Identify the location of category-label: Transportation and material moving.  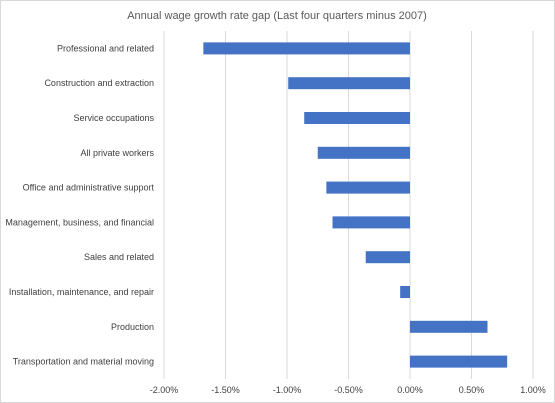
(83, 362).